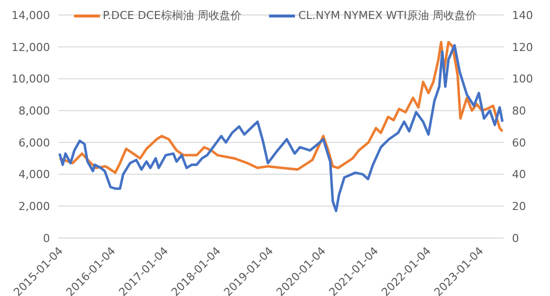 Image resolution: width=550 pixels, height=296 pixels. I want to click on y2-tick-label: 140, so click(522, 15).